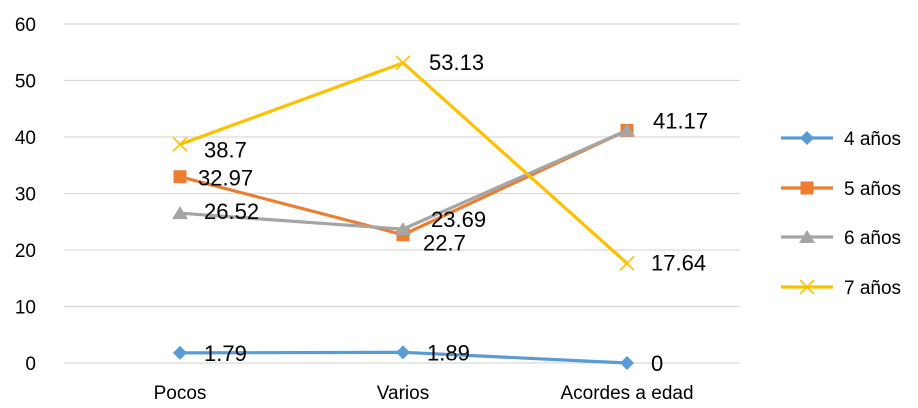 This screenshot has height=408, width=918. I want to click on data-label: 38.7, so click(225, 149).